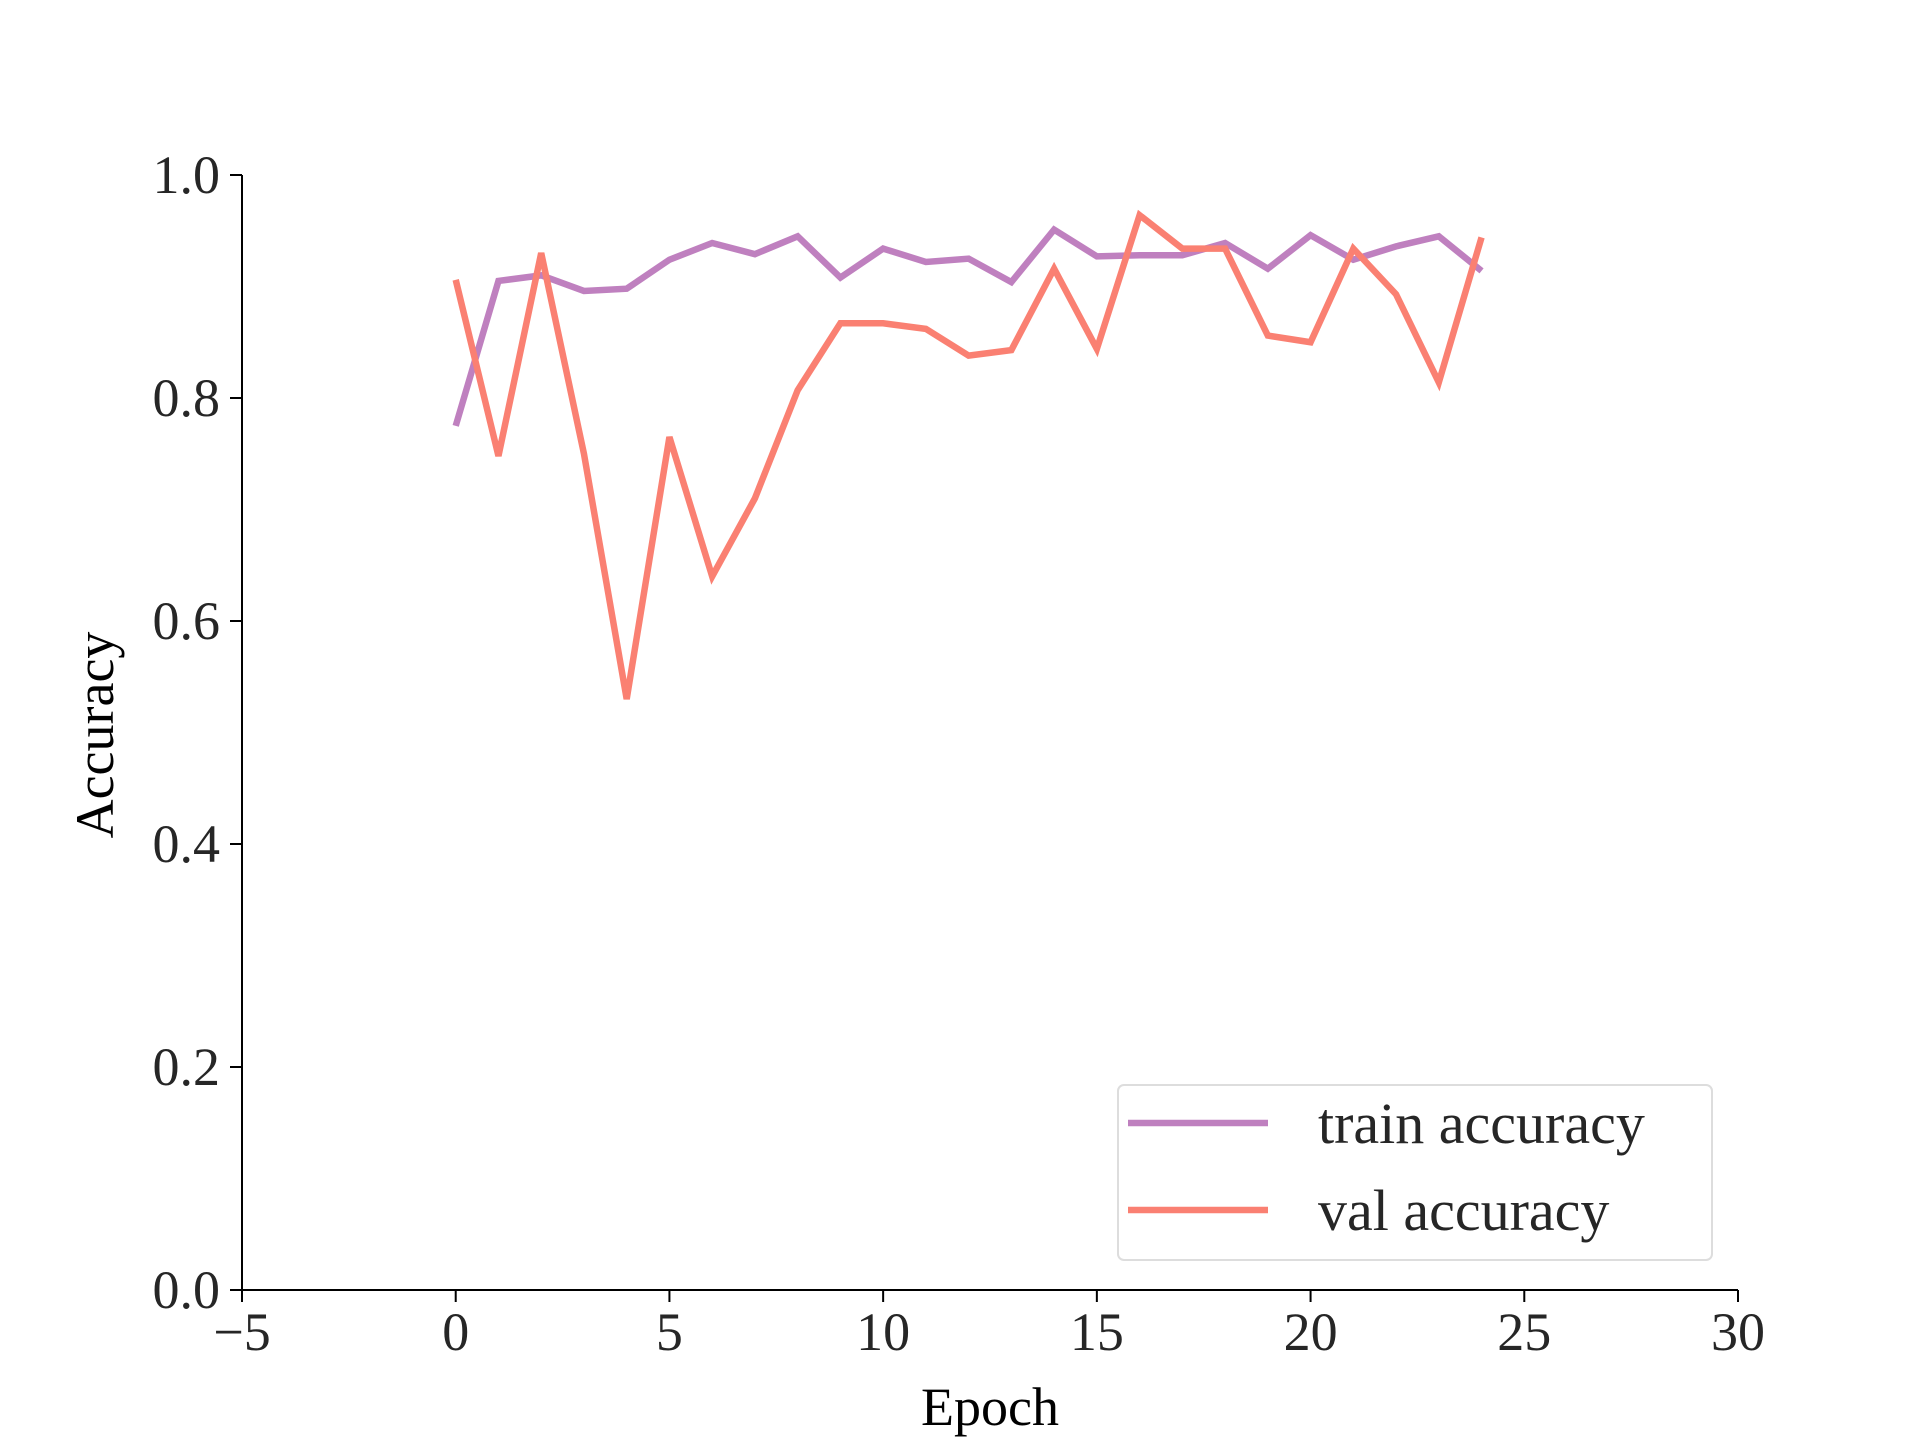  Describe the element at coordinates (1311, 1332) in the screenshot. I see `x-tick-label: 20` at that location.